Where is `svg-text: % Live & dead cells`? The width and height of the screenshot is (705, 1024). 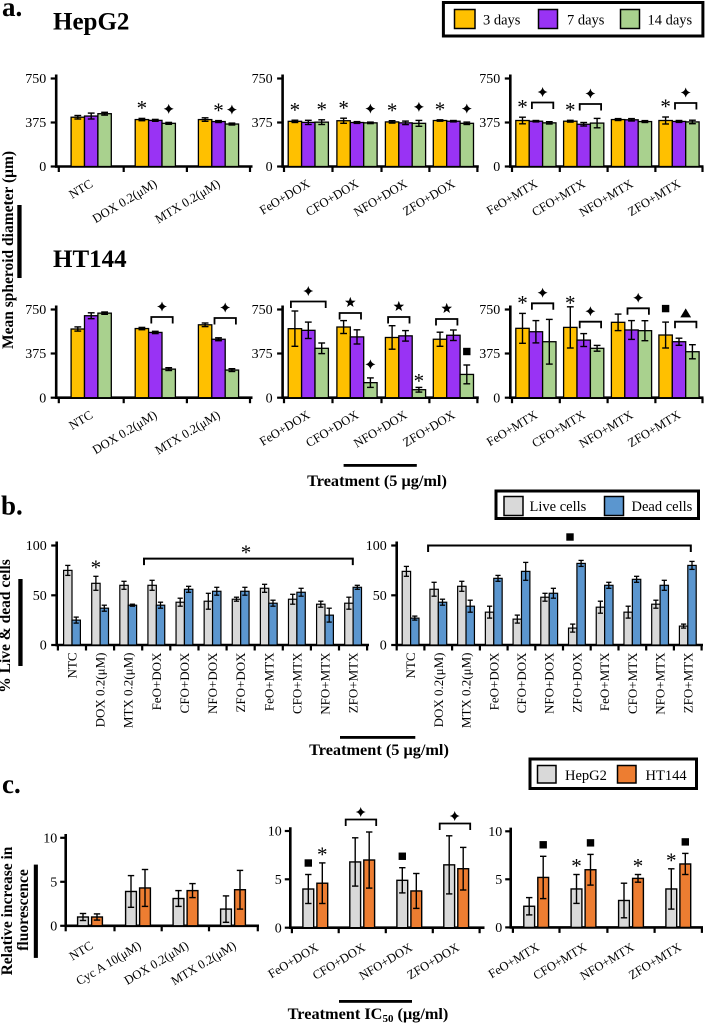
svg-text: % Live & dead cells is located at coordinates (7, 625).